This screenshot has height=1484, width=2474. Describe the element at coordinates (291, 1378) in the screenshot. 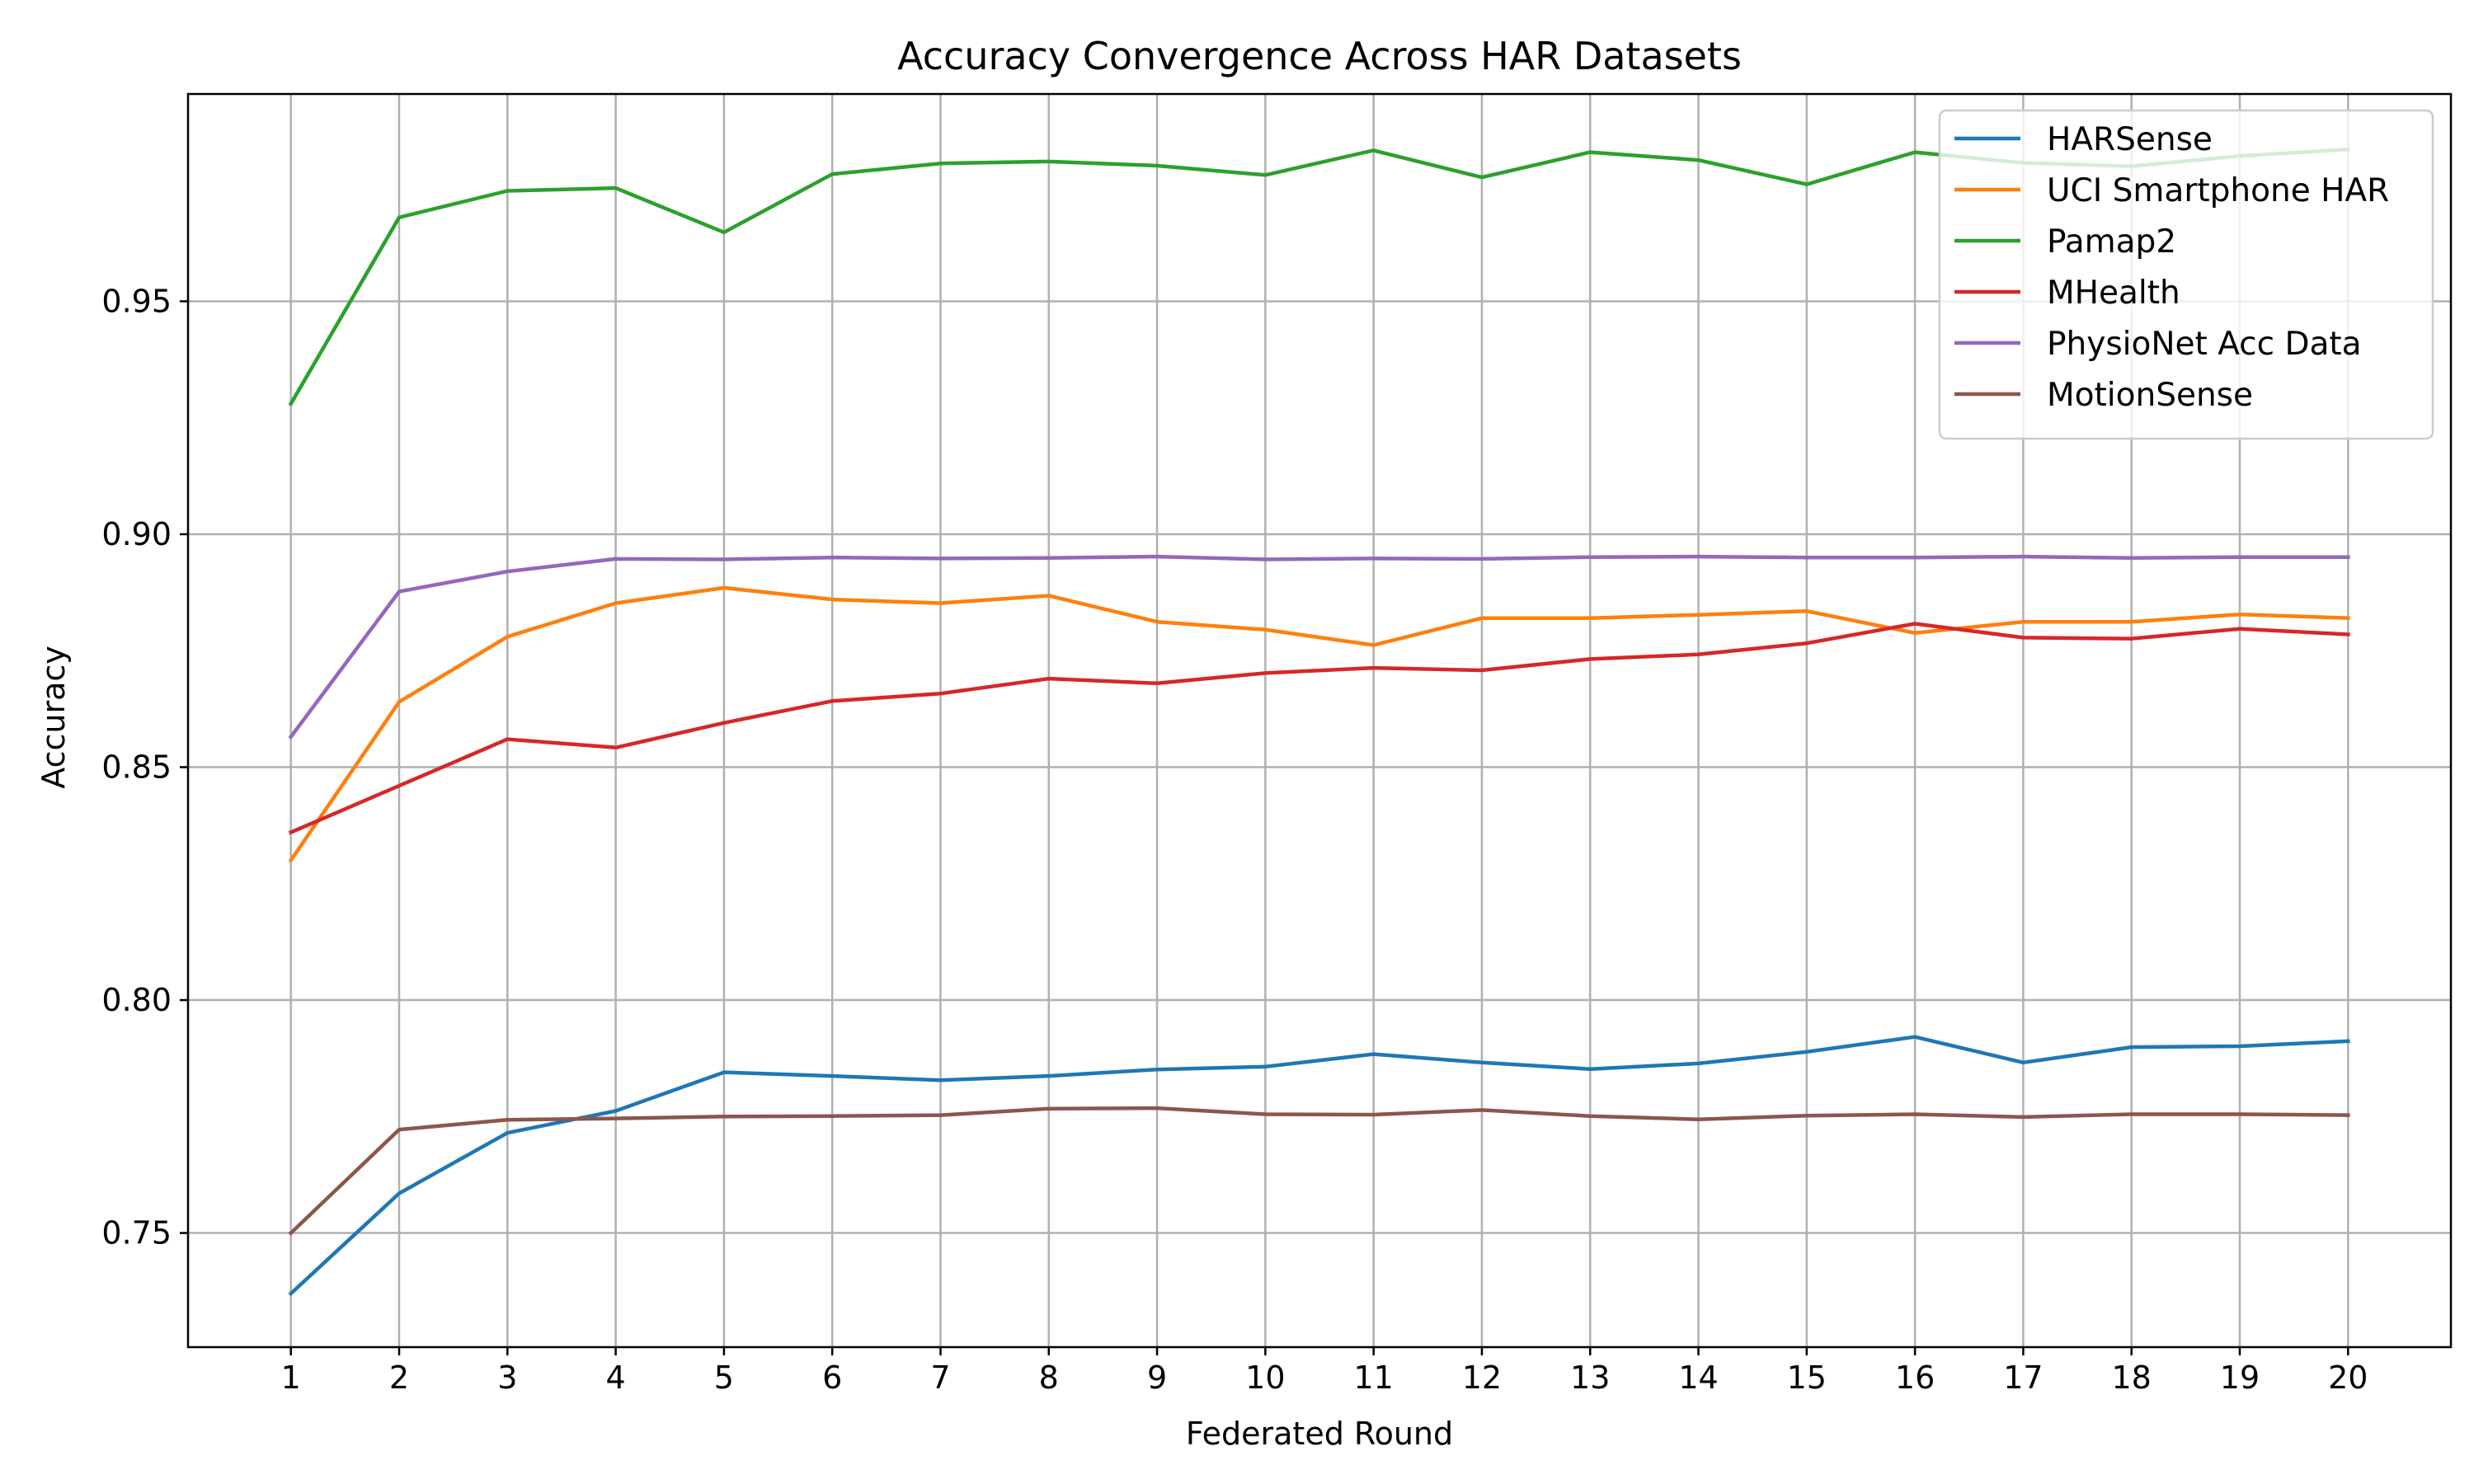

I see `x-tick-label: 1` at that location.